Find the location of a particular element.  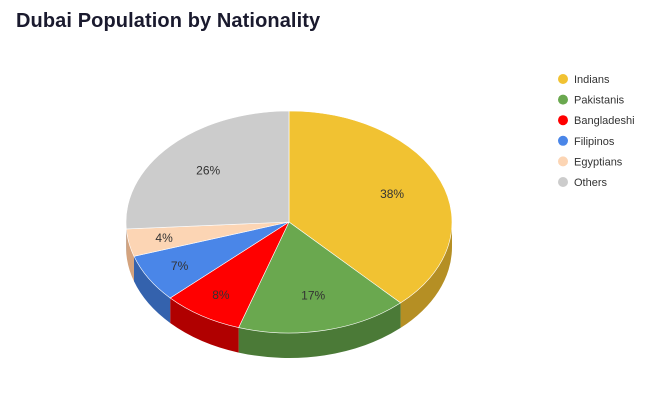

legend-swatch-indians is located at coordinates (563, 79).